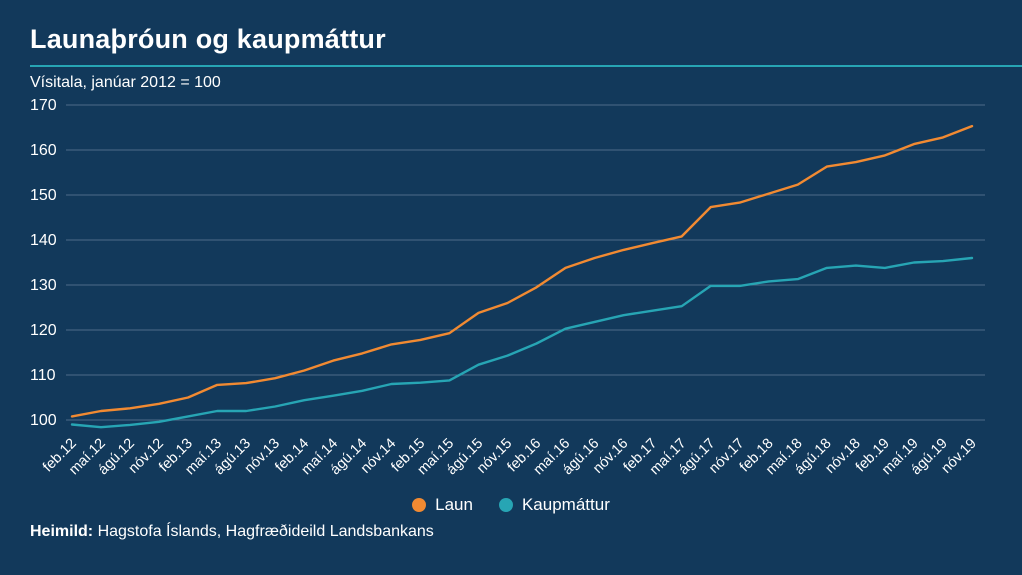 The width and height of the screenshot is (1022, 575). I want to click on legend-label-laun: Laun, so click(454, 504).